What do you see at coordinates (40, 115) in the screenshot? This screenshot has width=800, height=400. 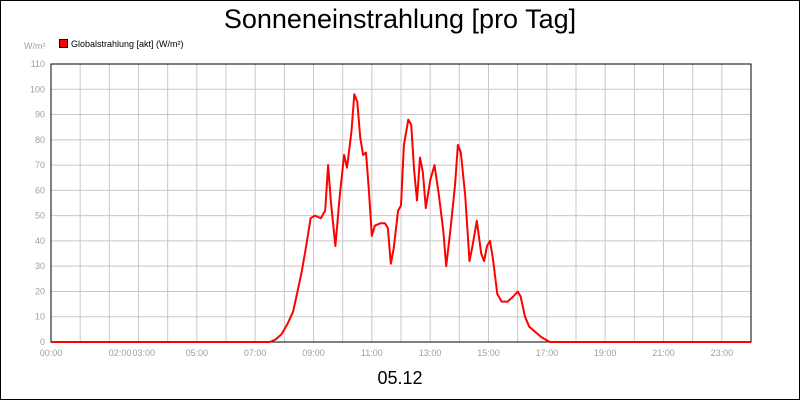 I see `y-tick-label: 90` at bounding box center [40, 115].